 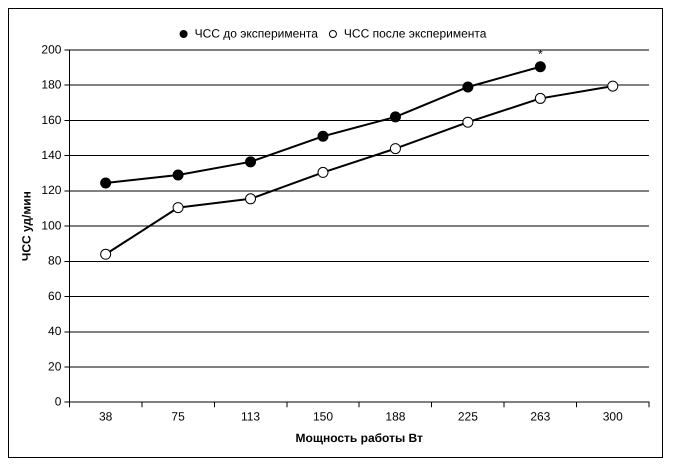 I want to click on annotation: *, so click(x=540, y=54).